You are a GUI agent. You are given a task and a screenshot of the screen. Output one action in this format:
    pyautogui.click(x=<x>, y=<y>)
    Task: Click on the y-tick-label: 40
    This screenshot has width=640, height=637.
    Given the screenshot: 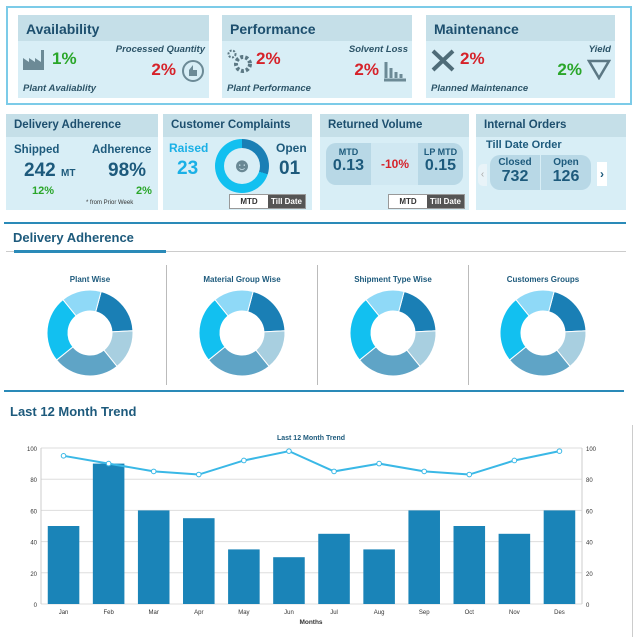 What is the action you would take?
    pyautogui.click(x=33, y=544)
    